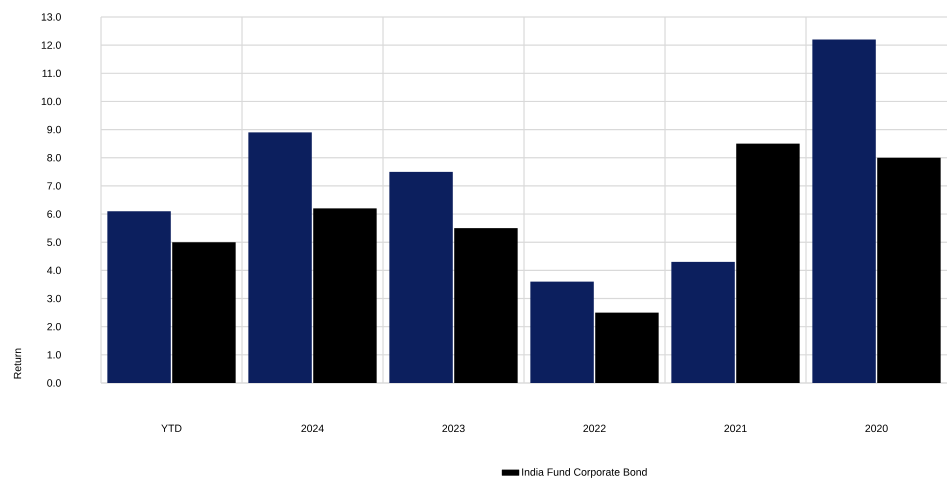  Describe the element at coordinates (54, 242) in the screenshot. I see `y-tick-label: 5.0` at that location.